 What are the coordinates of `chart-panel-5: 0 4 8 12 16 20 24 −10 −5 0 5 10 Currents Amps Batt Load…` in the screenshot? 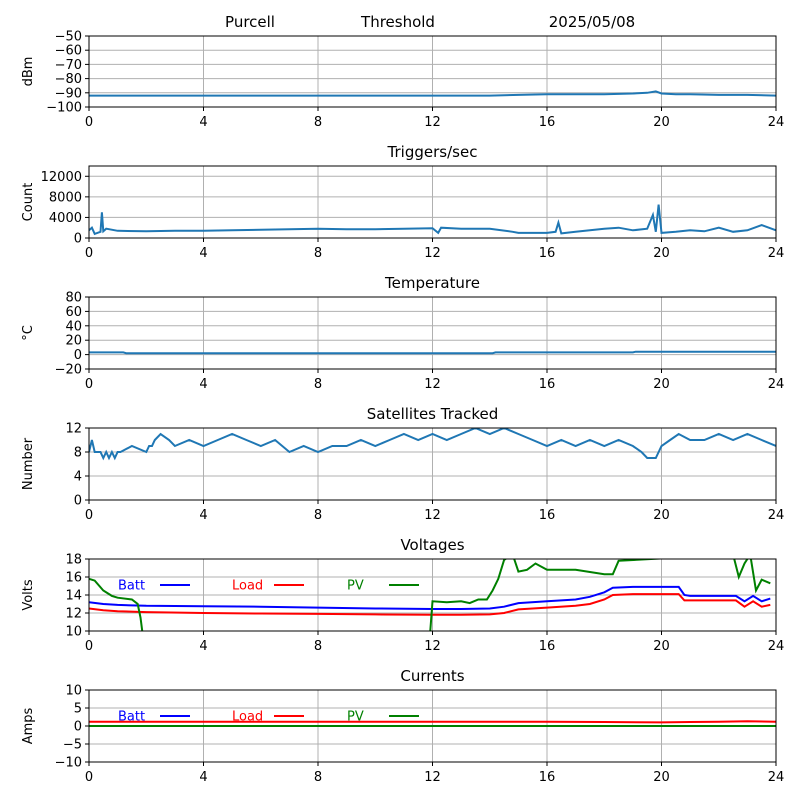 It's located at (402, 726).